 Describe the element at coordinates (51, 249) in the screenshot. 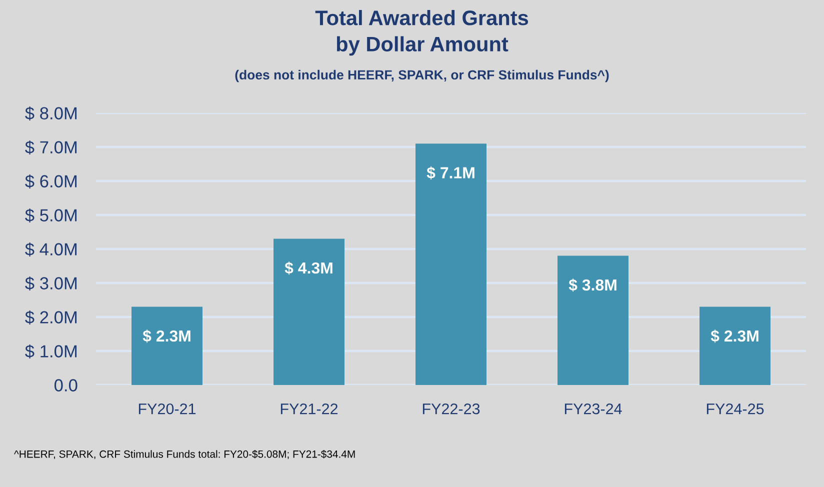

I see `y-tick-label: $ 4.0M` at that location.